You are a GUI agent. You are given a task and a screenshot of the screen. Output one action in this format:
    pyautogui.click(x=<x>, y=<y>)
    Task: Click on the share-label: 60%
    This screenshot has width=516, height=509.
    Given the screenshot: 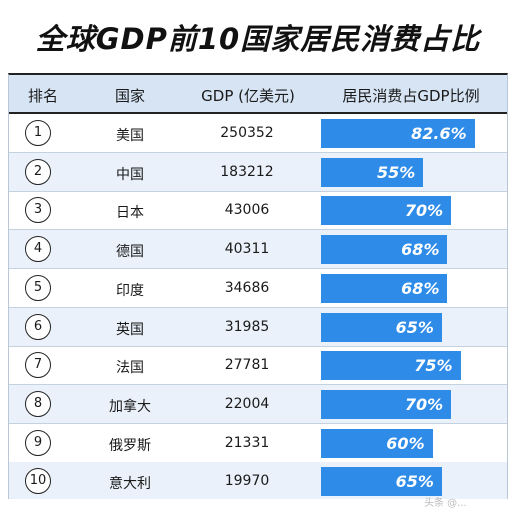 What is the action you would take?
    pyautogui.click(x=405, y=443)
    